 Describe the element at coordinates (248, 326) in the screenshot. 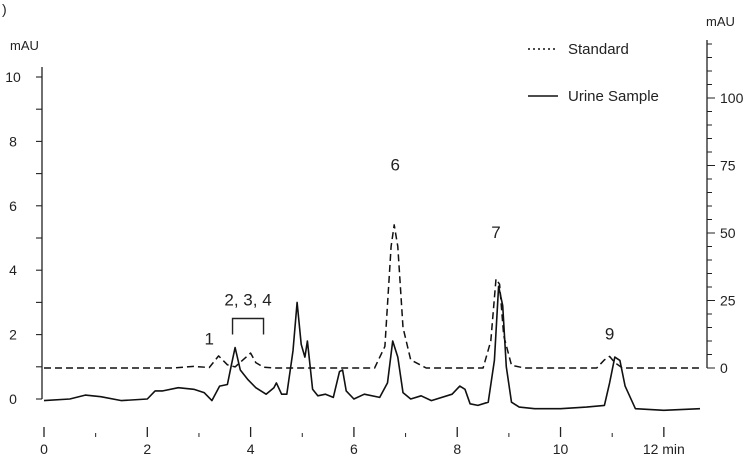

I see `peak-group-bracket` at that location.